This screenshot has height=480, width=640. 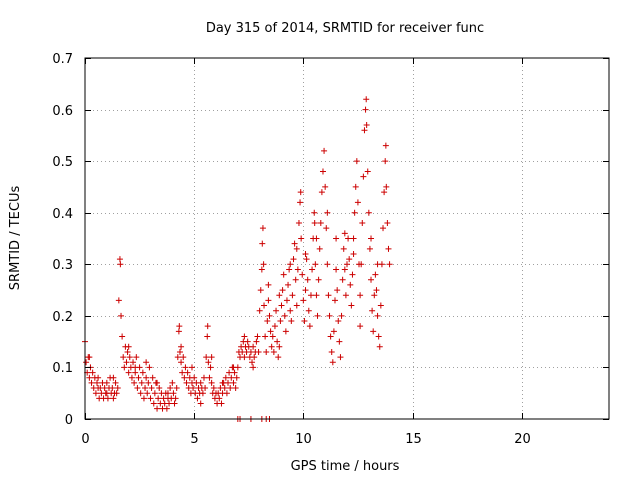 I want to click on y-tick-label: 0, so click(x=69, y=420).